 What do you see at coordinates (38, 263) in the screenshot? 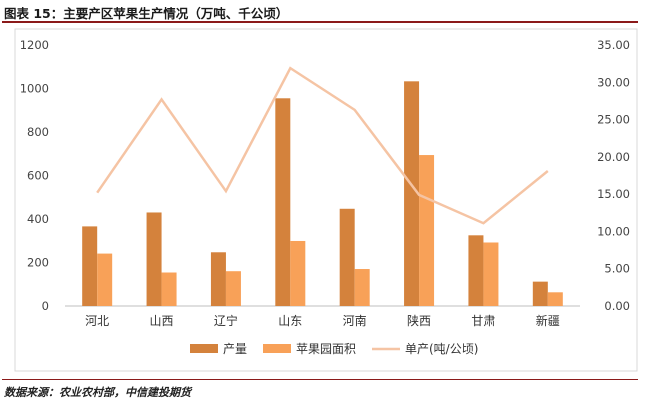
I see `y-left-tick-label: 200` at bounding box center [38, 263].